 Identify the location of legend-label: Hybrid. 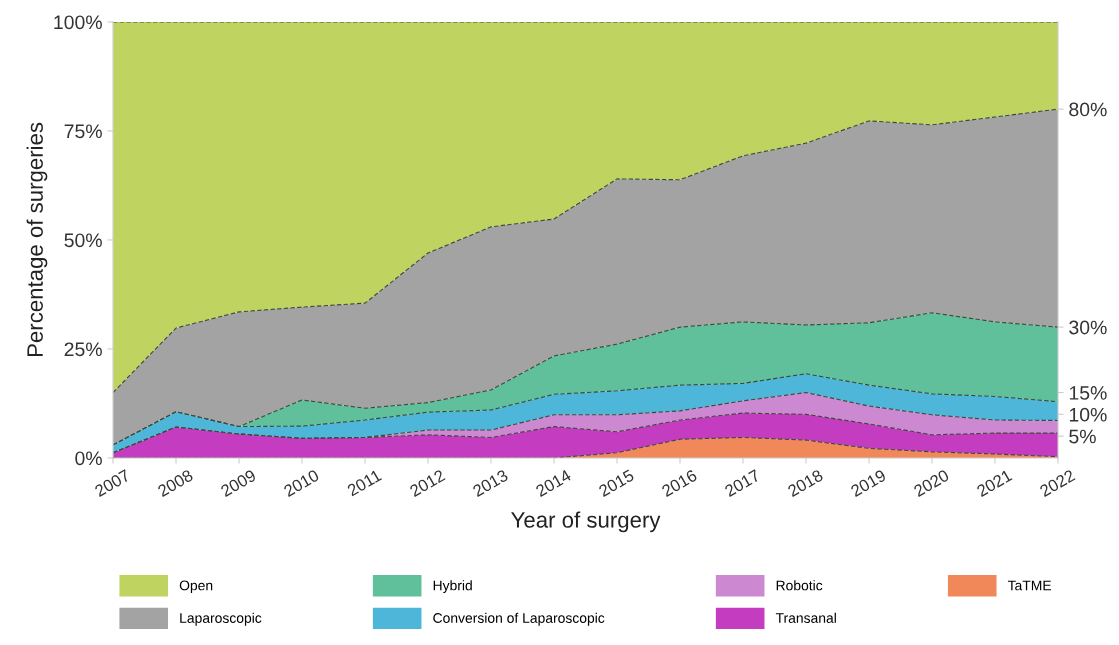
(452, 587).